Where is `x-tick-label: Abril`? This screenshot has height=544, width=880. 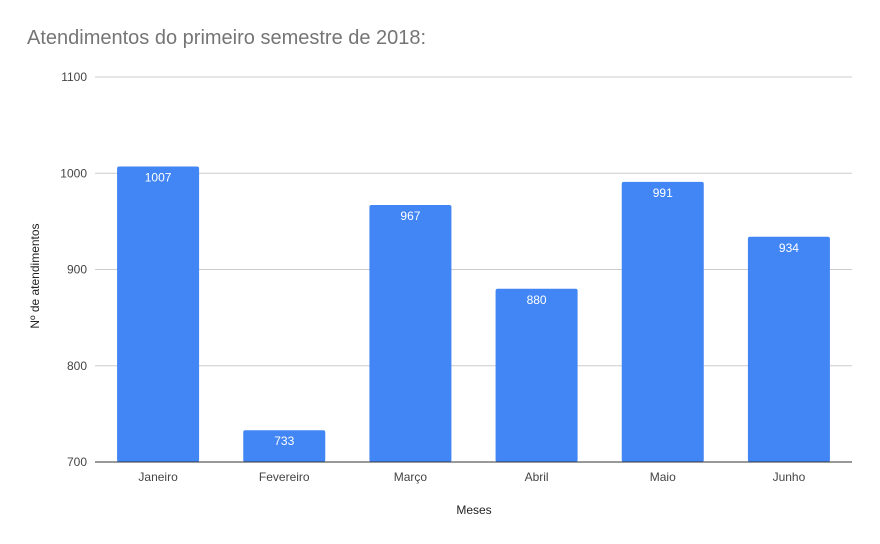 x-tick-label: Abril is located at coordinates (537, 477).